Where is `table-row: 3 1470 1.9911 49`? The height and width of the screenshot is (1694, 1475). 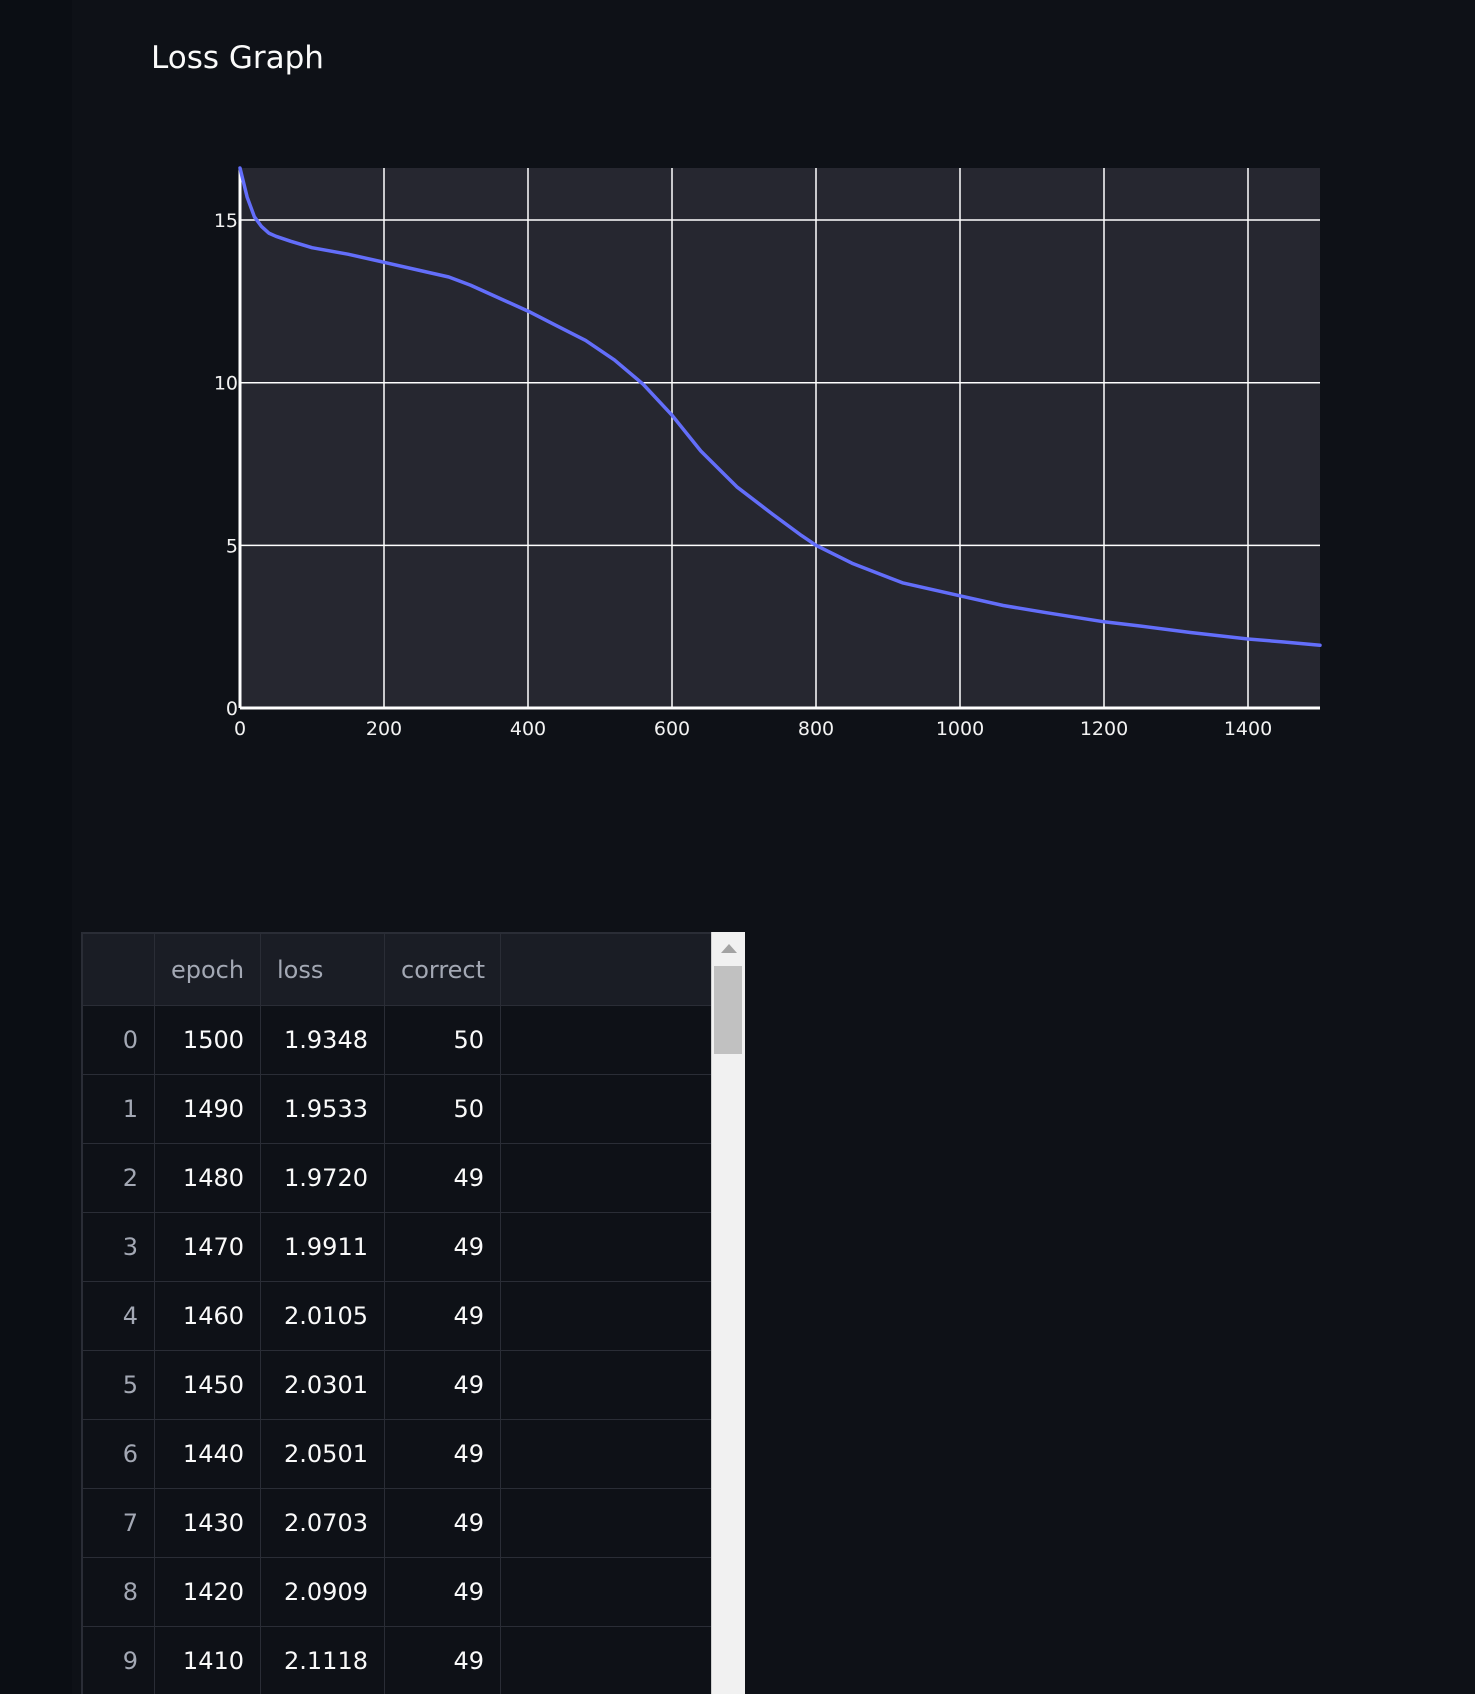 table-row: 3 1470 1.9911 49 is located at coordinates (397, 1247).